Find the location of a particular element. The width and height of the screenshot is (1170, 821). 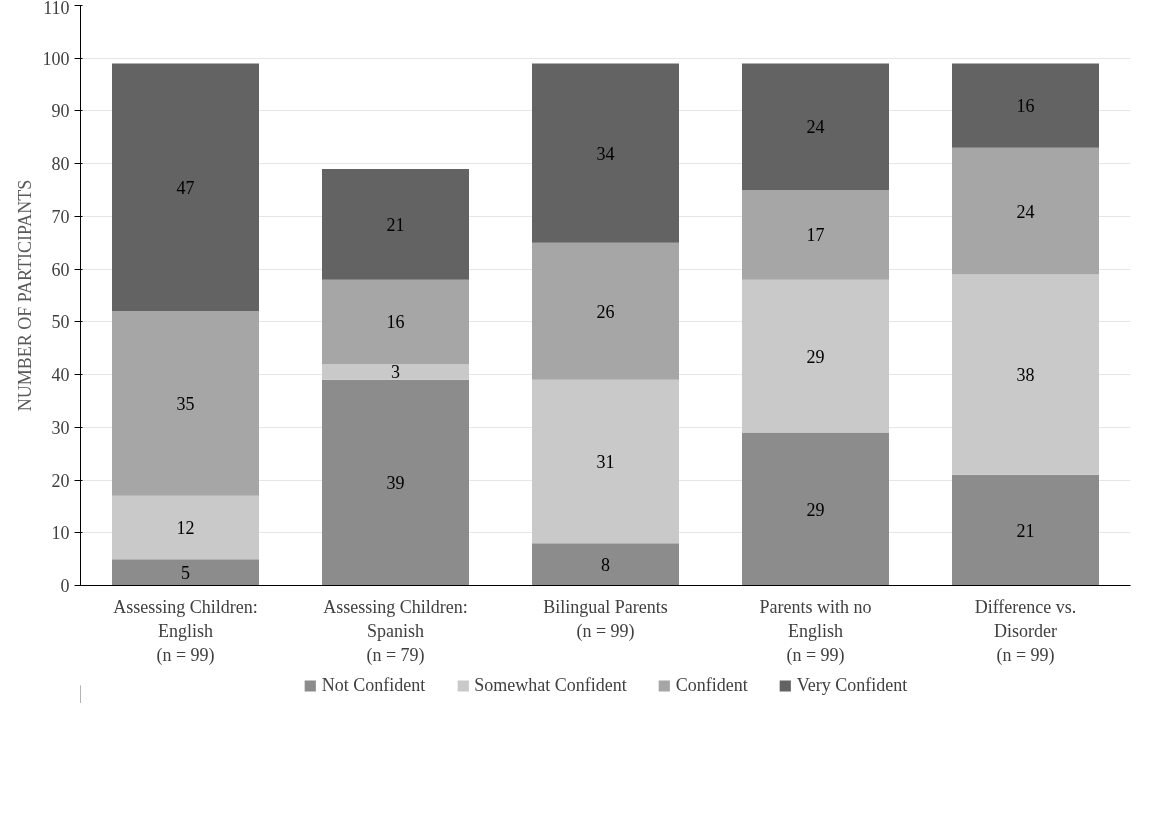

data-label: 47 is located at coordinates (185, 187).